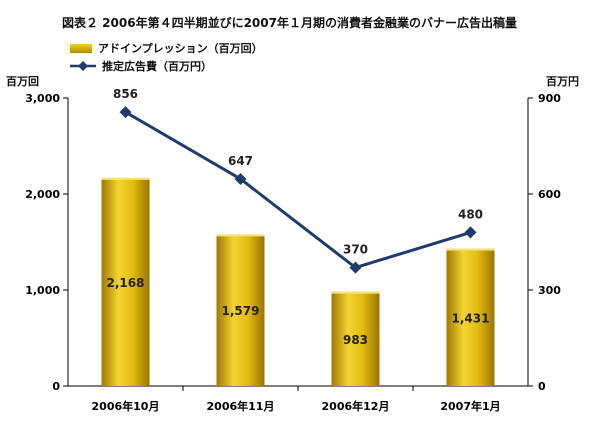 The width and height of the screenshot is (597, 422). Describe the element at coordinates (22, 81) in the screenshot. I see `y-left-axis-label: 百万回` at that location.